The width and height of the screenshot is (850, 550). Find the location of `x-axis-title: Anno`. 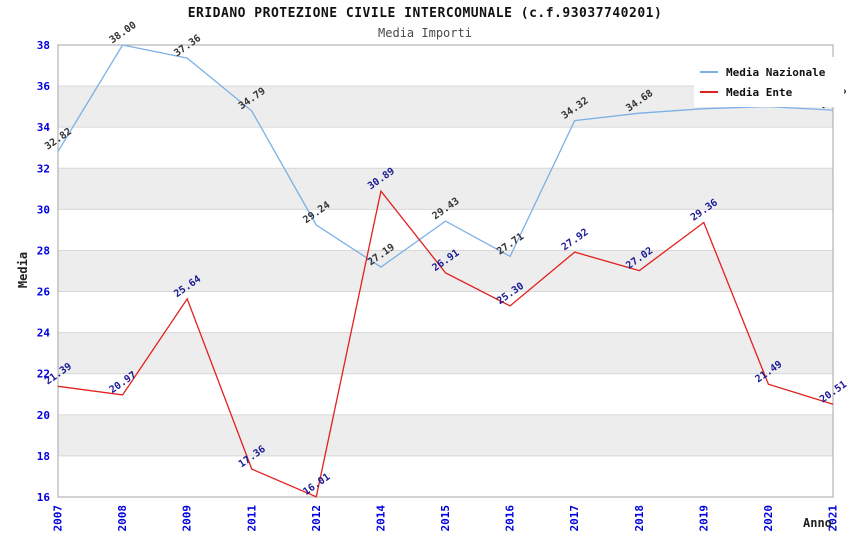

x-axis-title: Anno is located at coordinates (817, 523).